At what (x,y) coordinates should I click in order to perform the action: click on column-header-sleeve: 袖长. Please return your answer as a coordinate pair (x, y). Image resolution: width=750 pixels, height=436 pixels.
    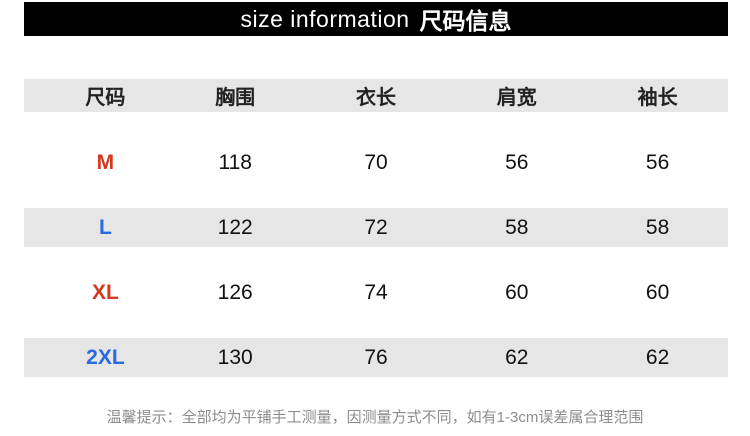
    Looking at the image, I should click on (657, 98).